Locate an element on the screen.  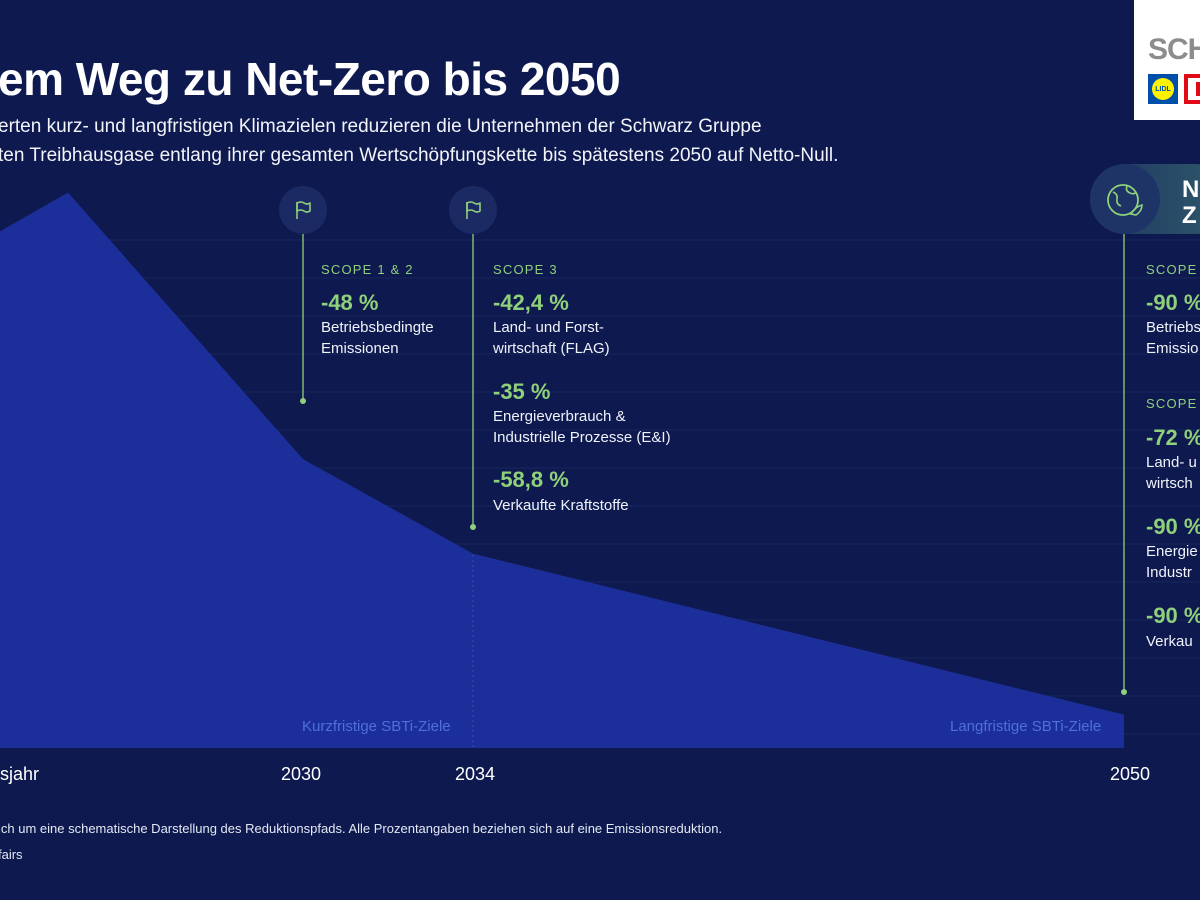
scope-label-2050-a: SCOPE 1 is located at coordinates (1173, 269).